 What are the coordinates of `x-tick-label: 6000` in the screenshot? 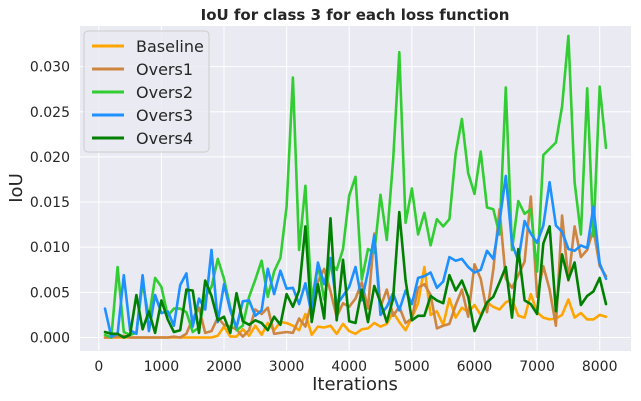 It's located at (475, 367).